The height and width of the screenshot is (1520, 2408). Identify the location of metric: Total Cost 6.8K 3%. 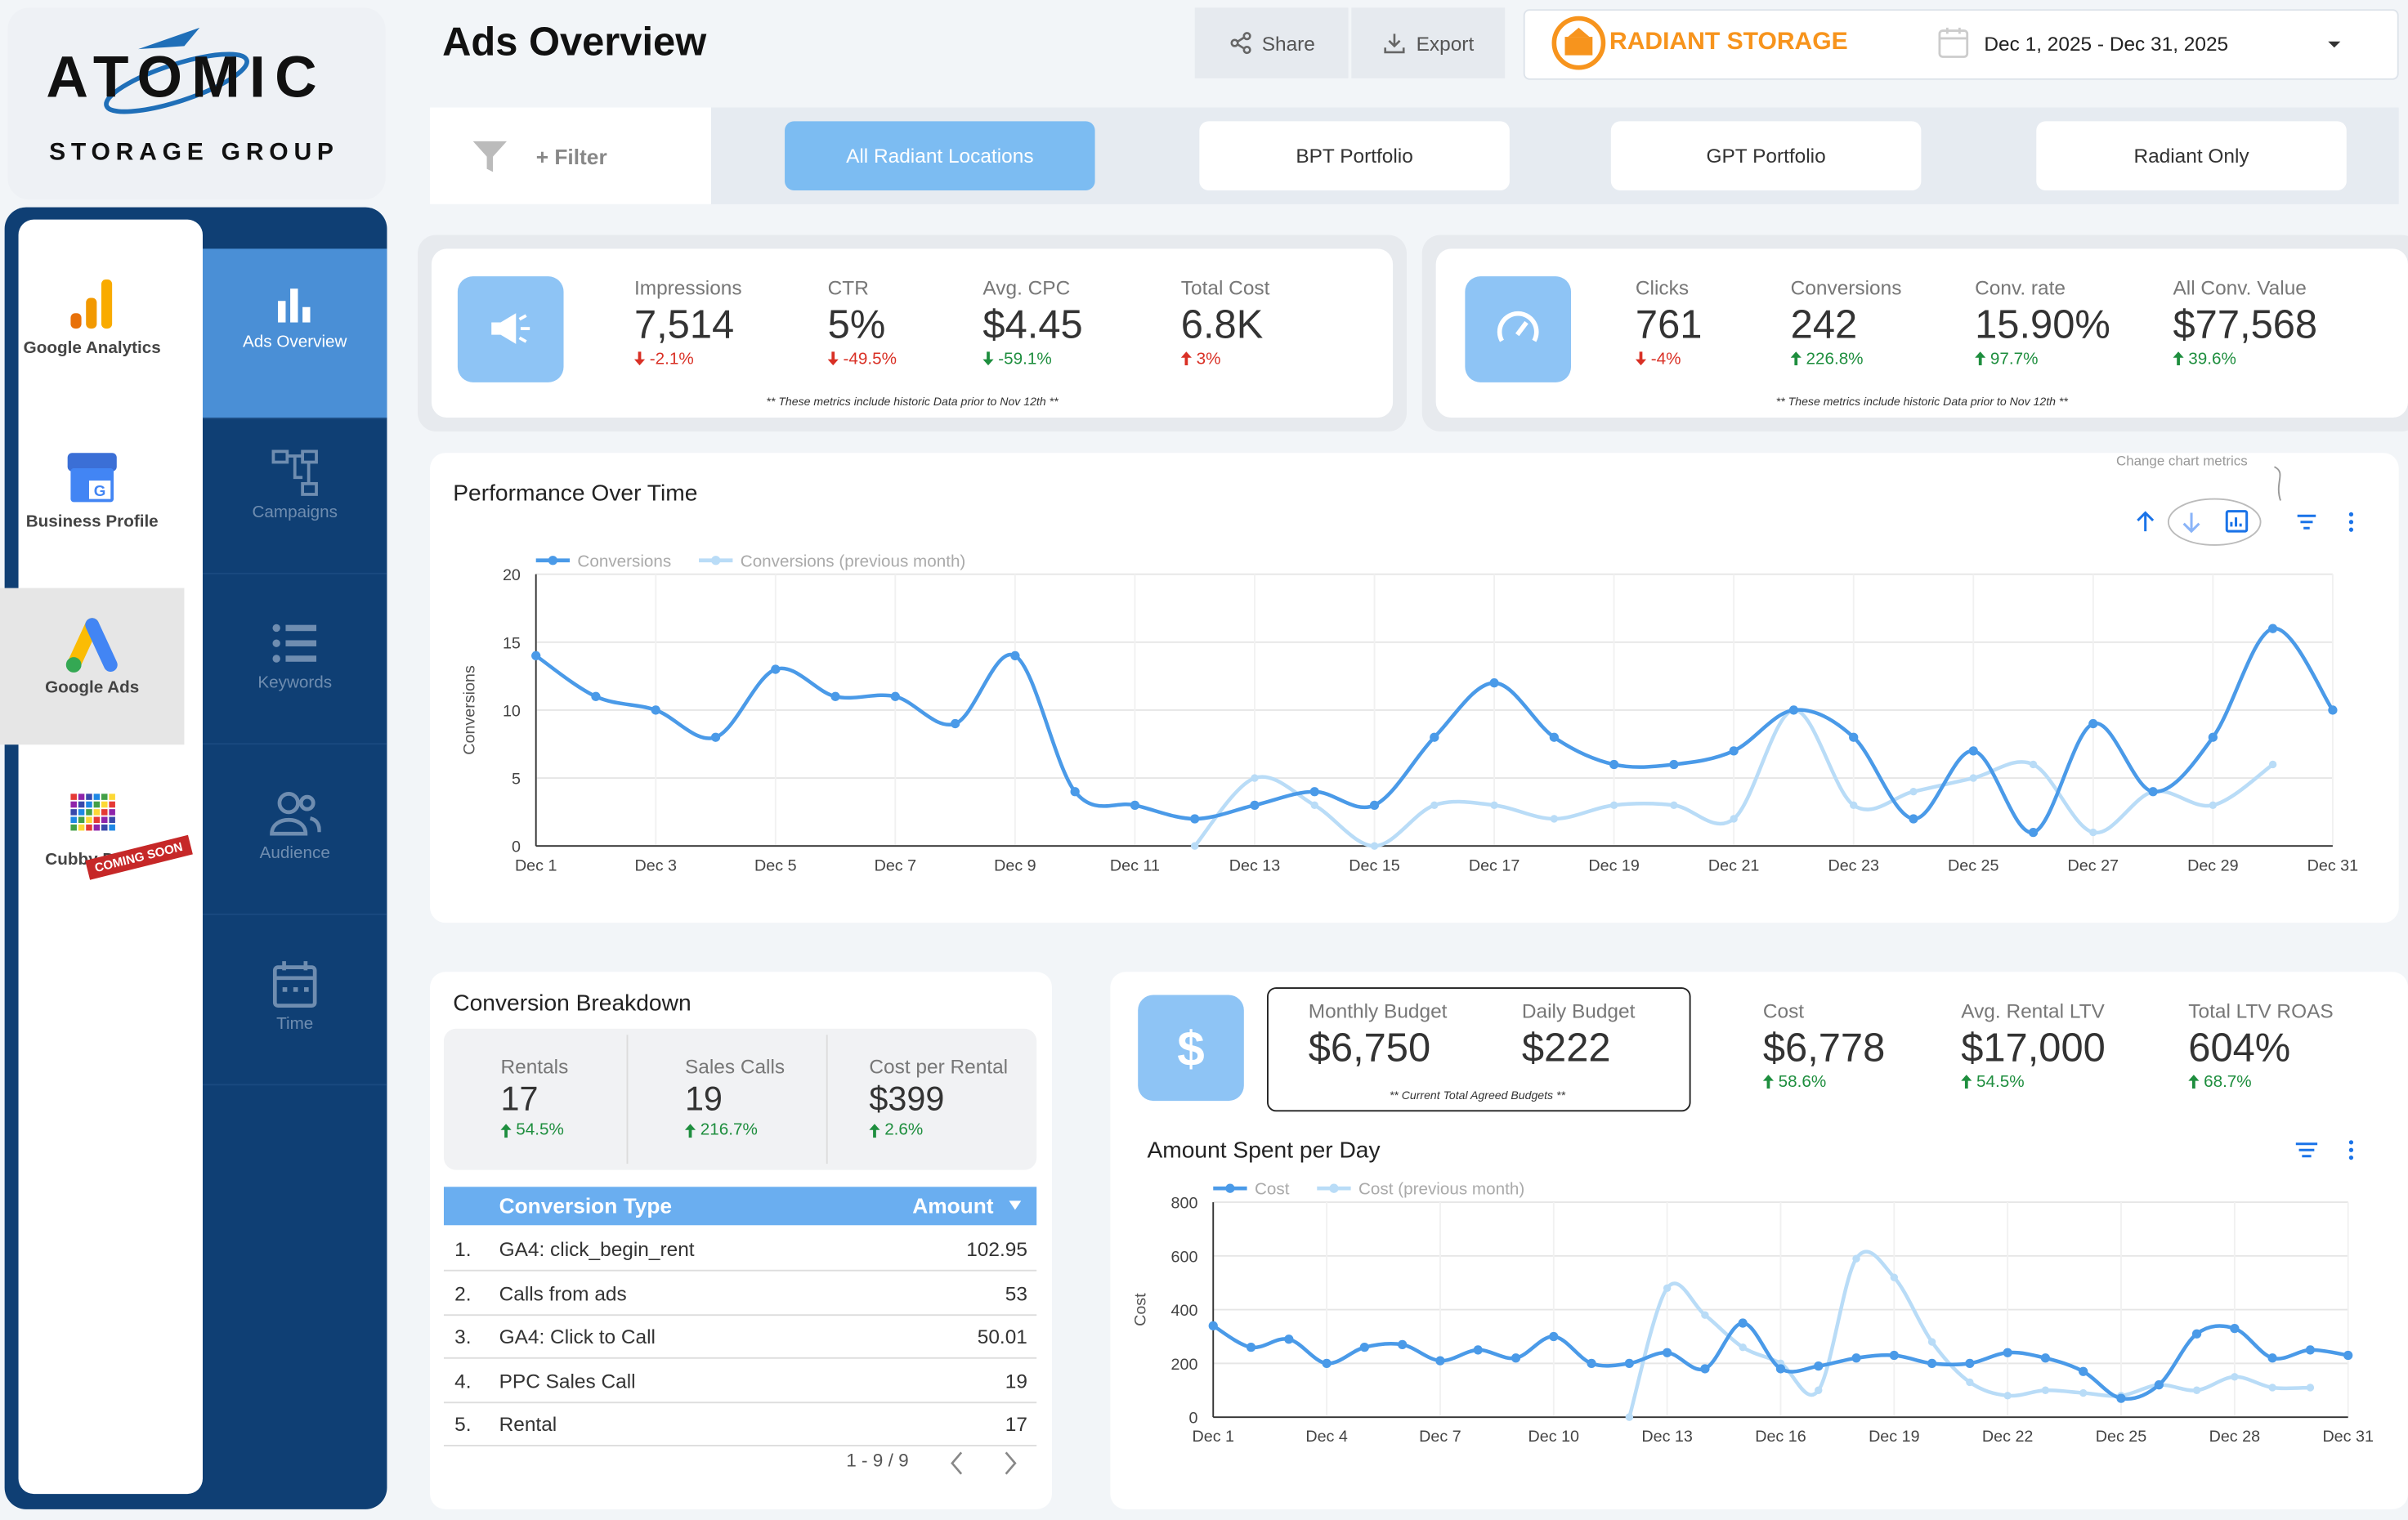
(1225, 322).